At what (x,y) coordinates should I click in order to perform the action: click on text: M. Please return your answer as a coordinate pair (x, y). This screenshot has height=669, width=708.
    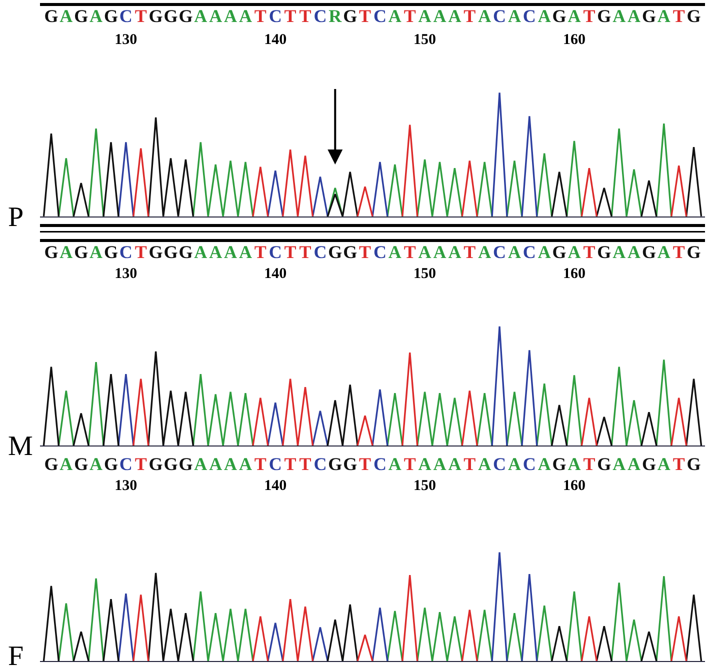
    Looking at the image, I should click on (20, 446).